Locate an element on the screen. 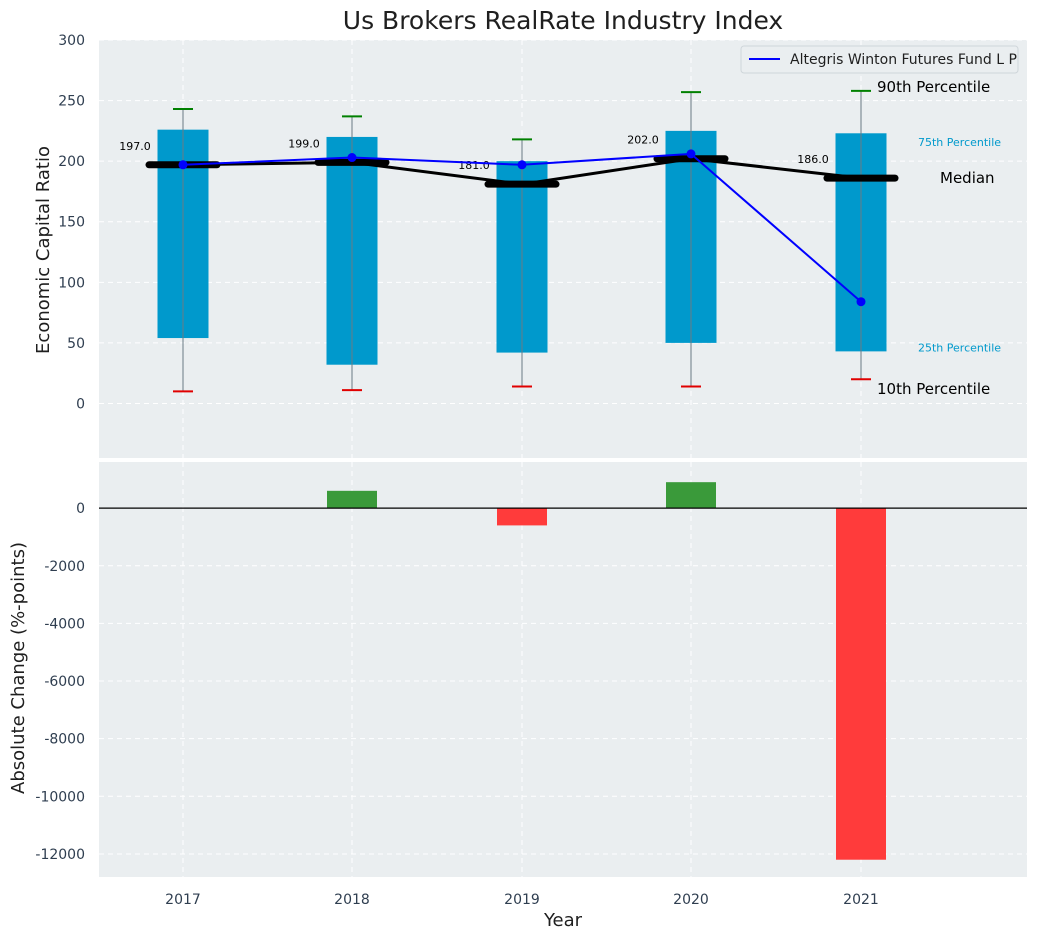 This screenshot has width=1038, height=944. bottom-y-tick-label: -10000 is located at coordinates (60, 797).